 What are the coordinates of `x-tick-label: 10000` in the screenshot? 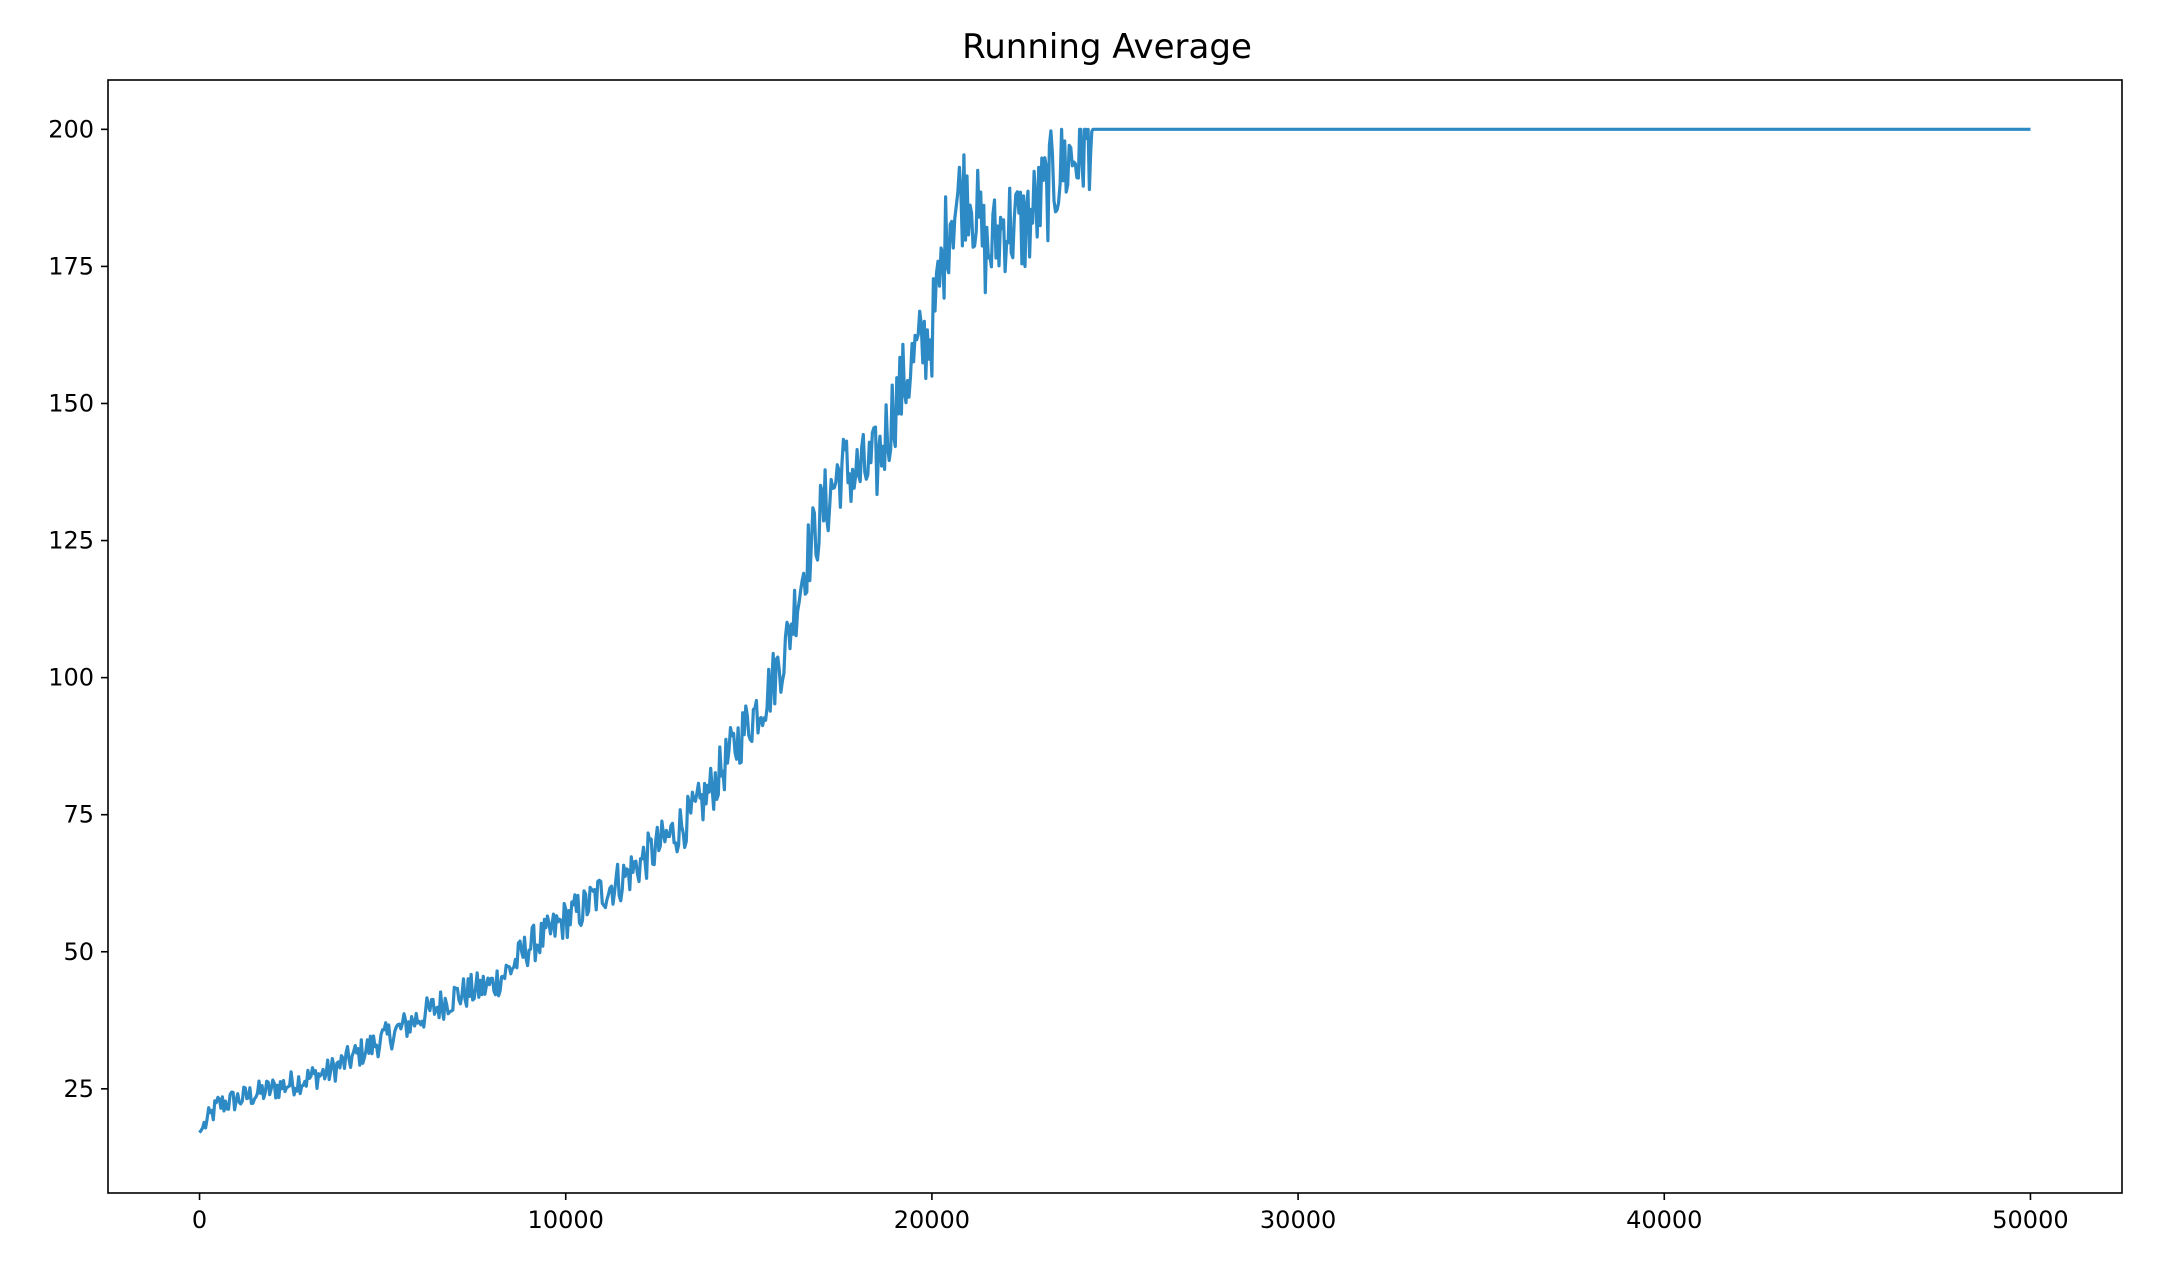 It's located at (566, 1220).